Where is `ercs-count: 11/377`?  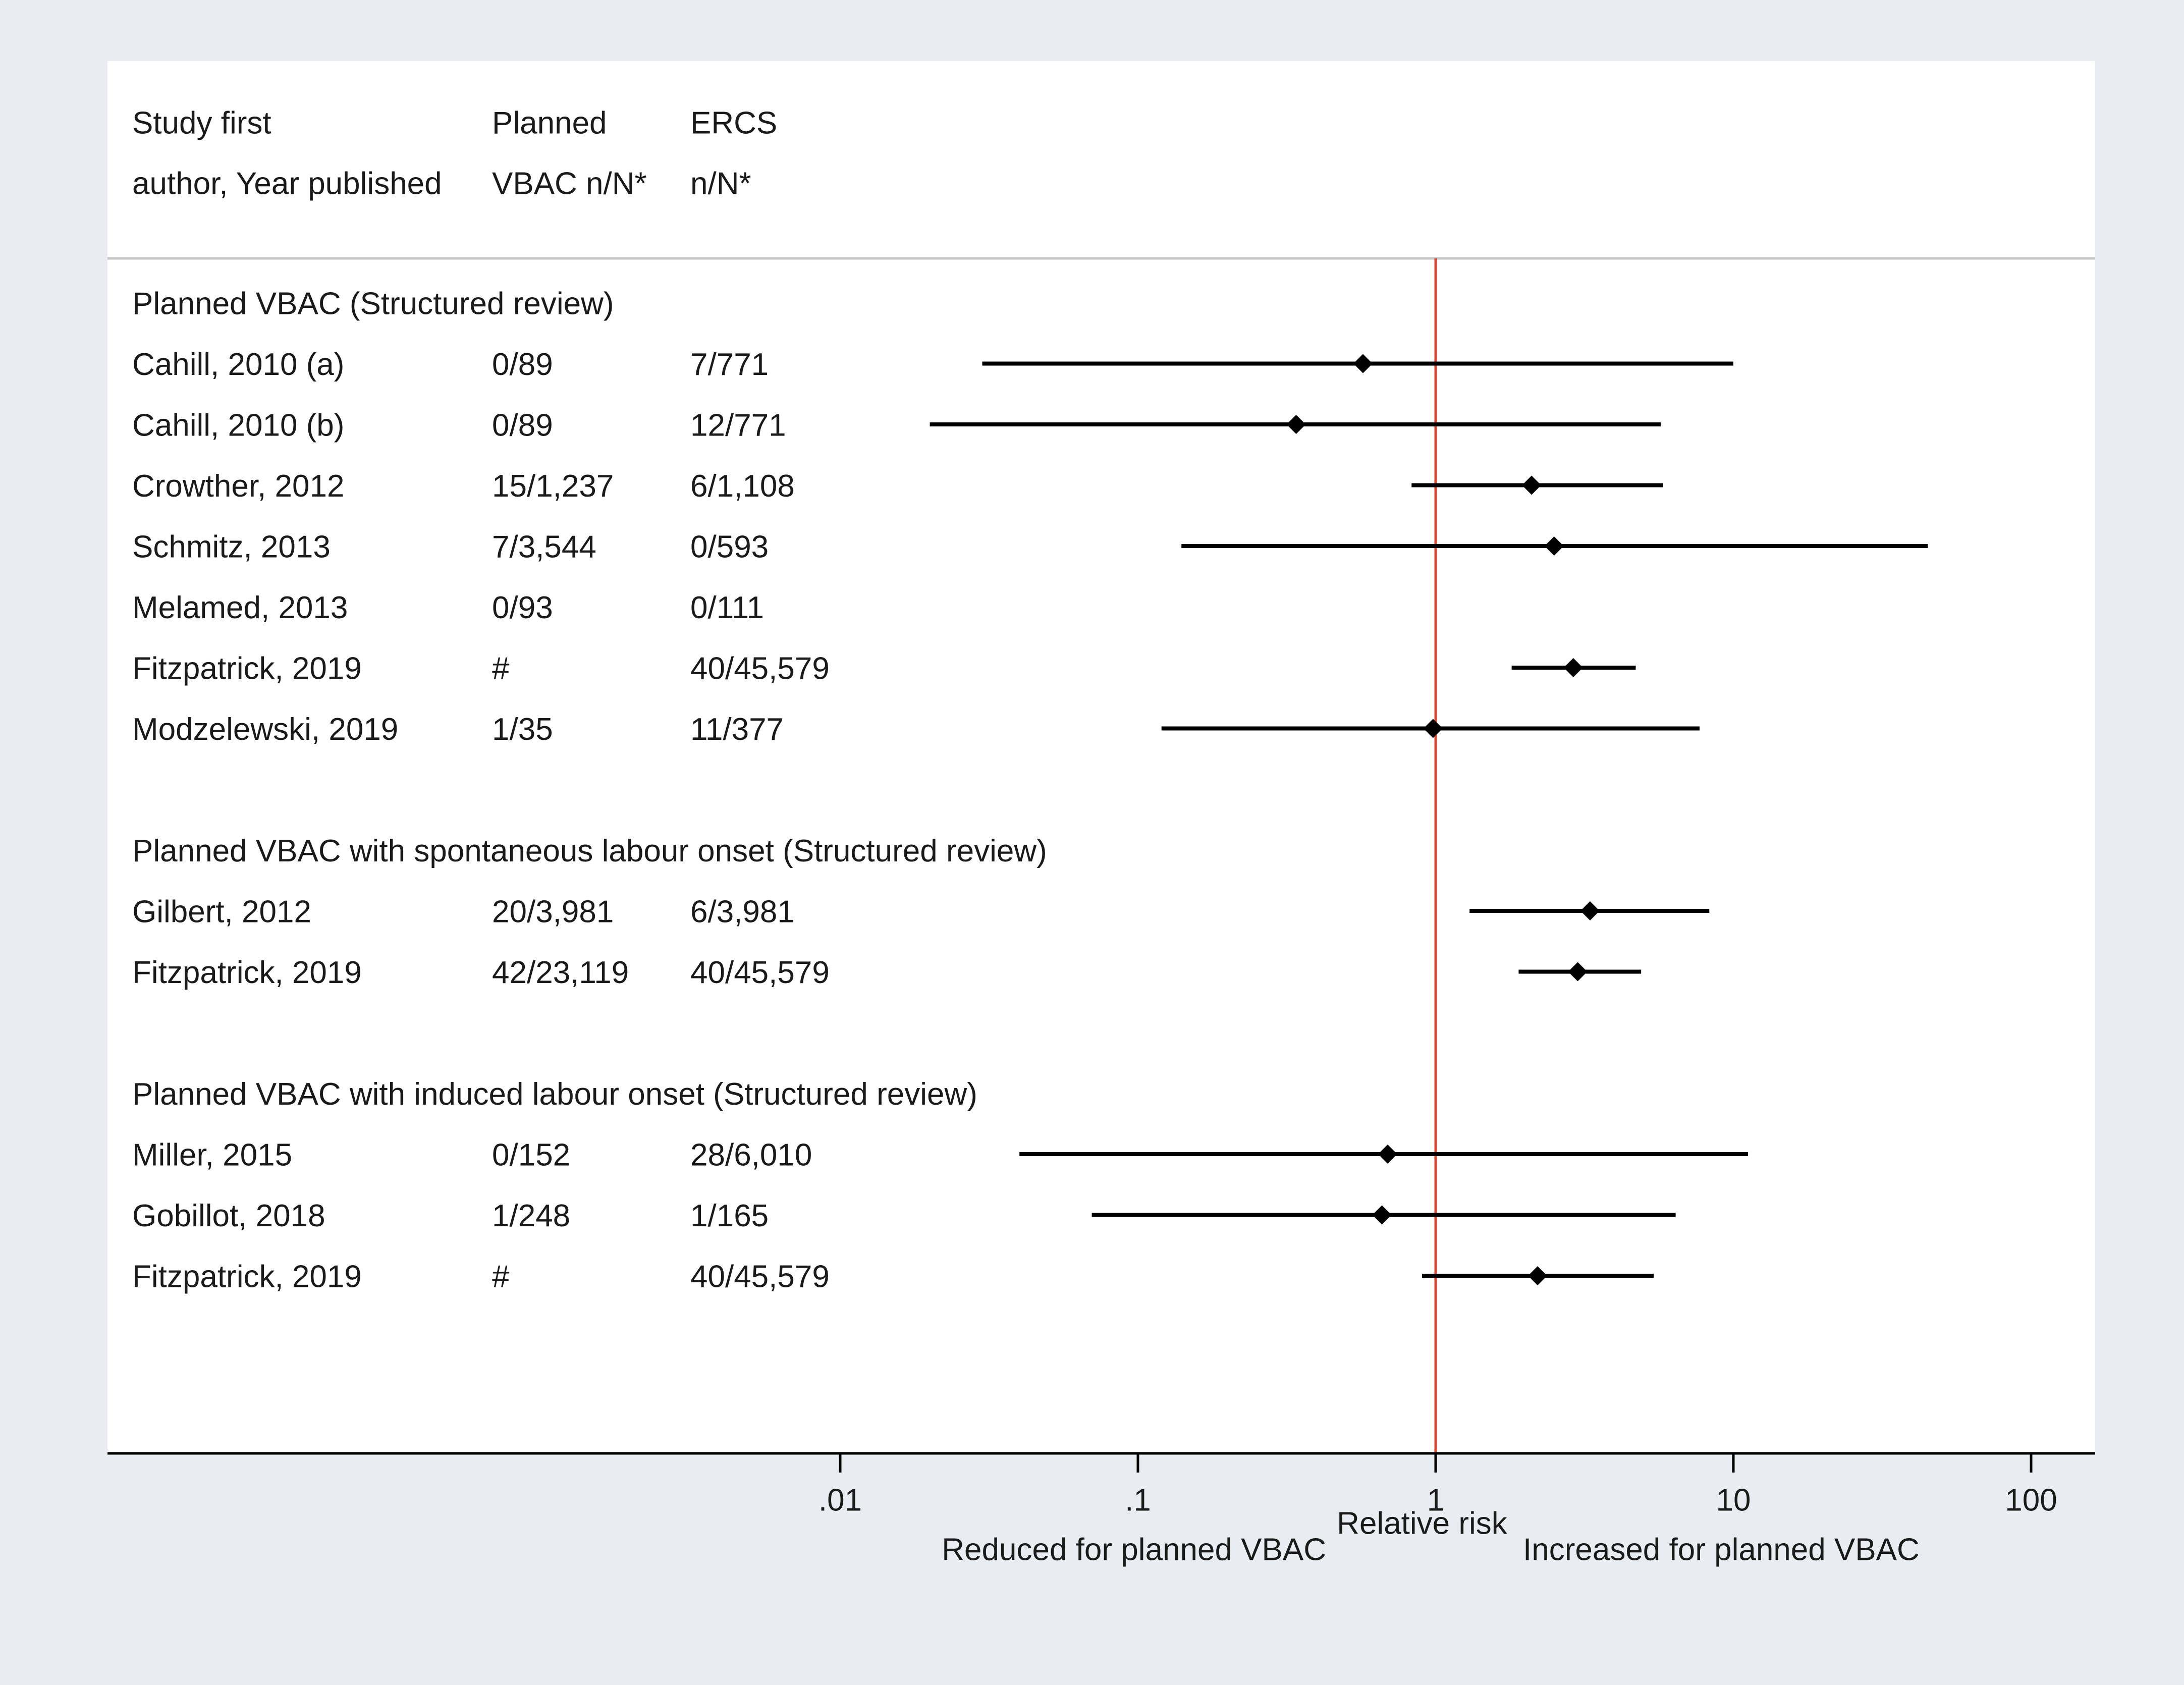
ercs-count: 11/377 is located at coordinates (737, 730).